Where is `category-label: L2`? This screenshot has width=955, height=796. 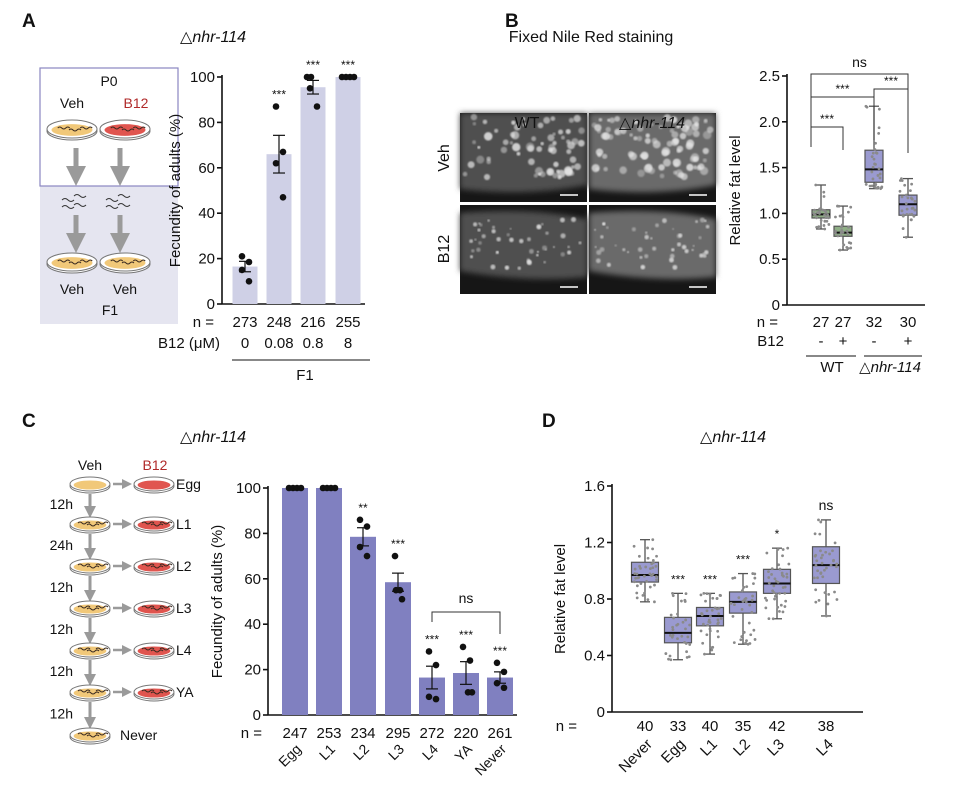 category-label: L2 is located at coordinates (742, 748).